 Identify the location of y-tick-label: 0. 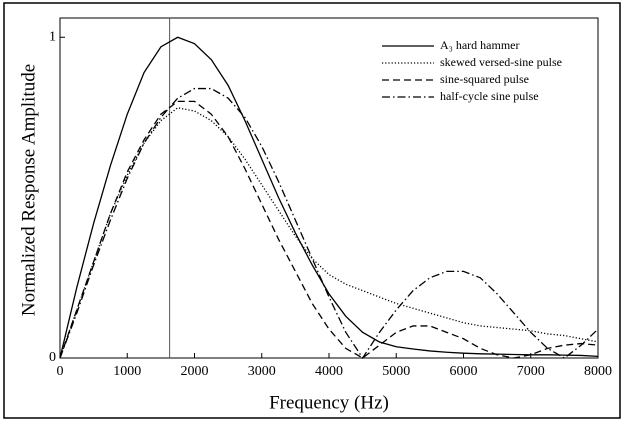
(52, 357).